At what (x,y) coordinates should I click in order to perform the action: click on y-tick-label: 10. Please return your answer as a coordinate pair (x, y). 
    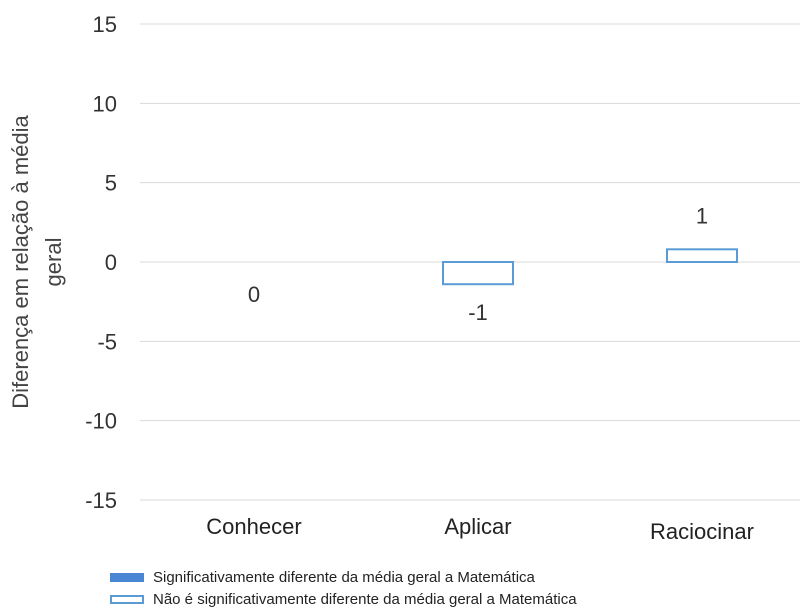
    Looking at the image, I should click on (105, 103).